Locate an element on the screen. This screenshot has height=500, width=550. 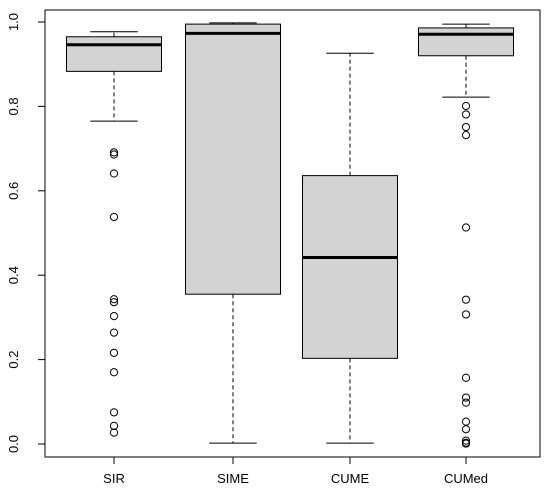
y-tick-label: 0.6 is located at coordinates (13, 191).